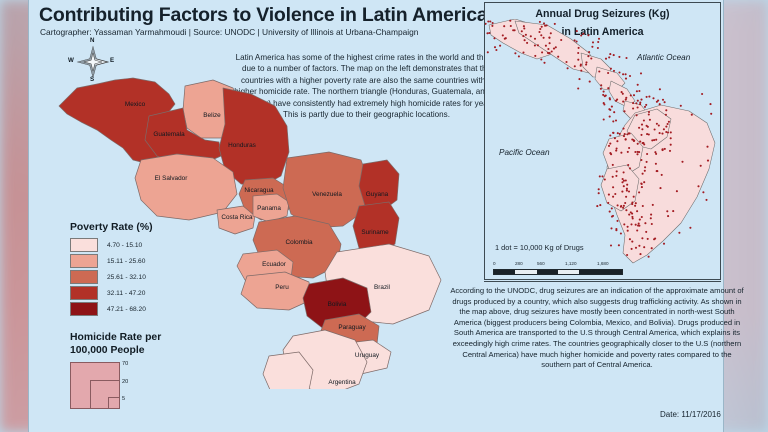  I want to click on poverty-legend-swatch, so click(84, 309).